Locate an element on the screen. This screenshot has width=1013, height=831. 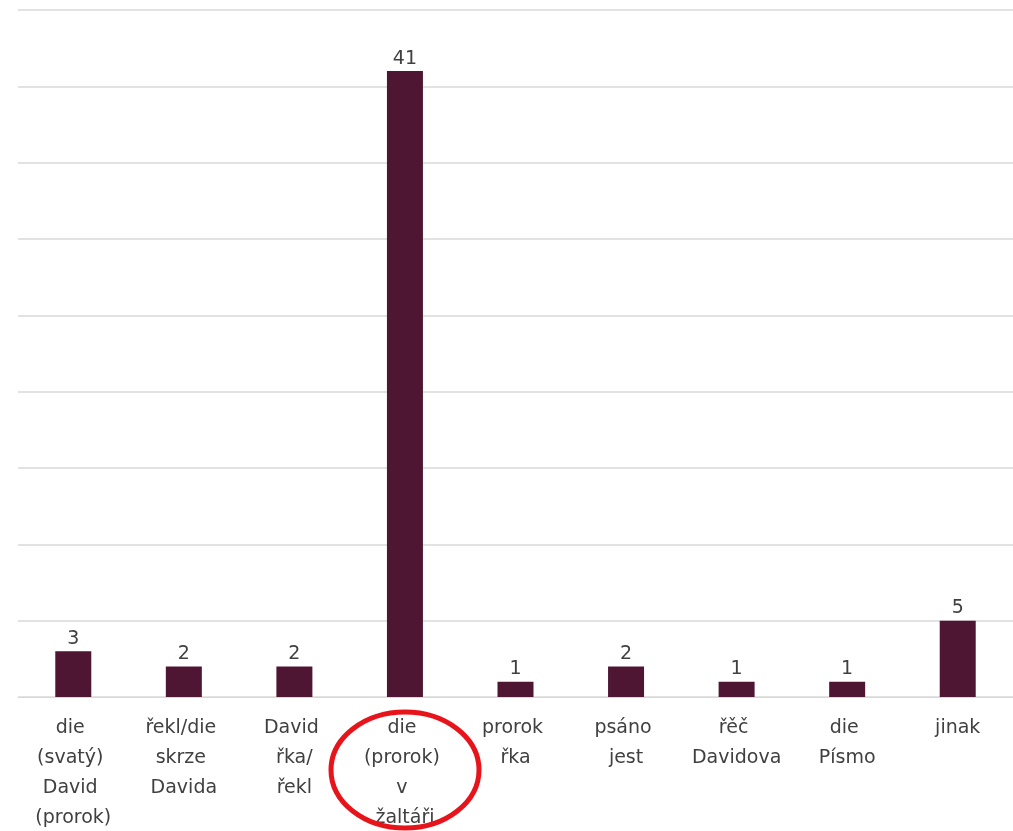
x-tick-label: jinak is located at coordinates (957, 726).